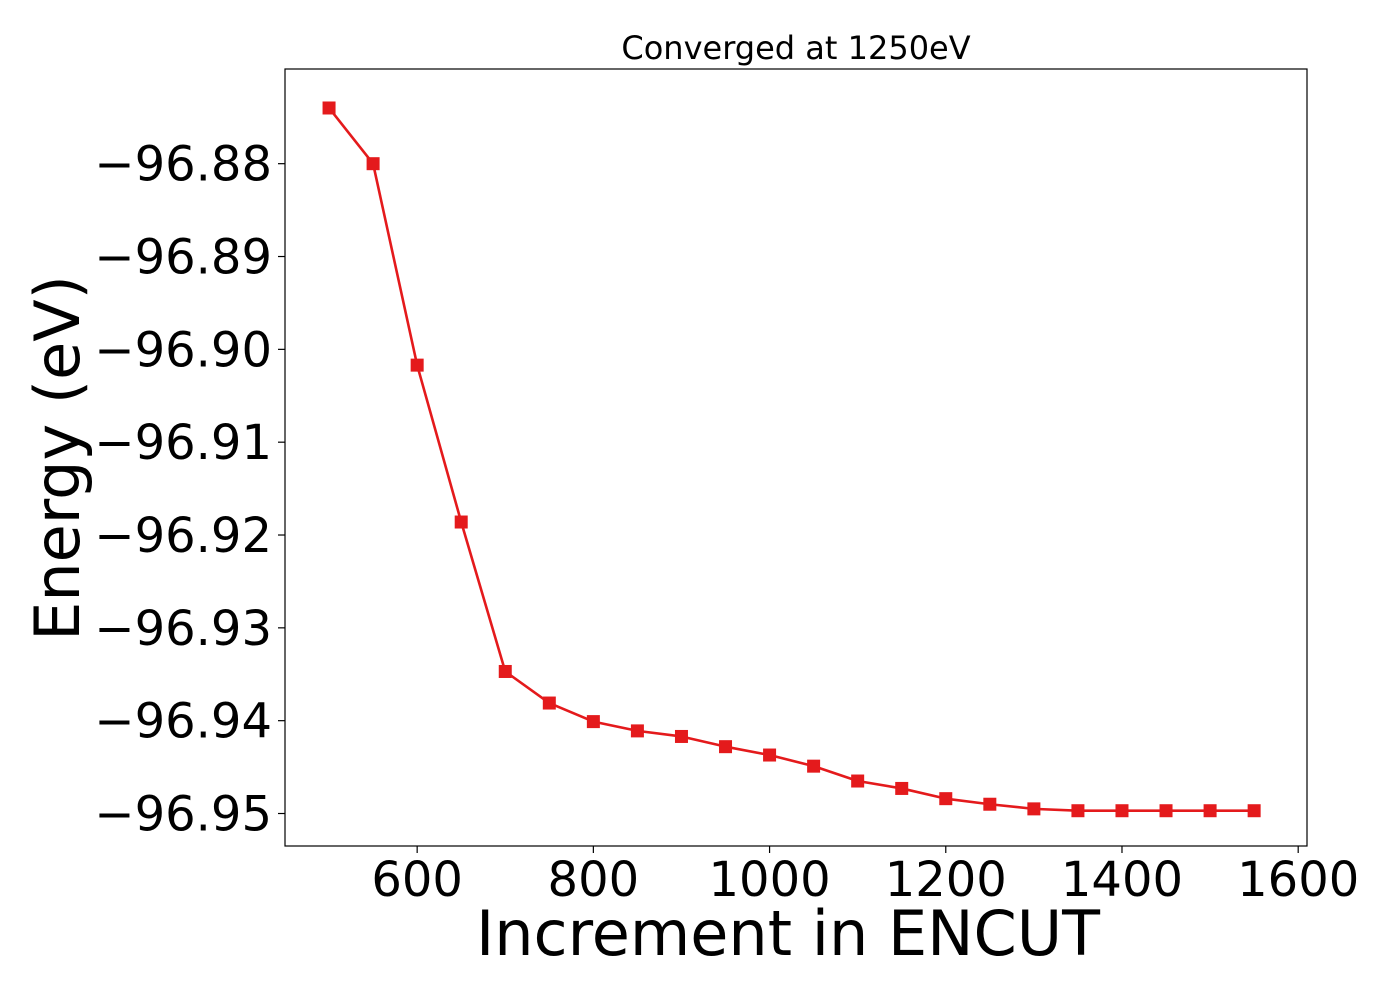 This screenshot has width=1400, height=1000. What do you see at coordinates (1298, 880) in the screenshot?
I see `x-tick-label: 1600` at bounding box center [1298, 880].